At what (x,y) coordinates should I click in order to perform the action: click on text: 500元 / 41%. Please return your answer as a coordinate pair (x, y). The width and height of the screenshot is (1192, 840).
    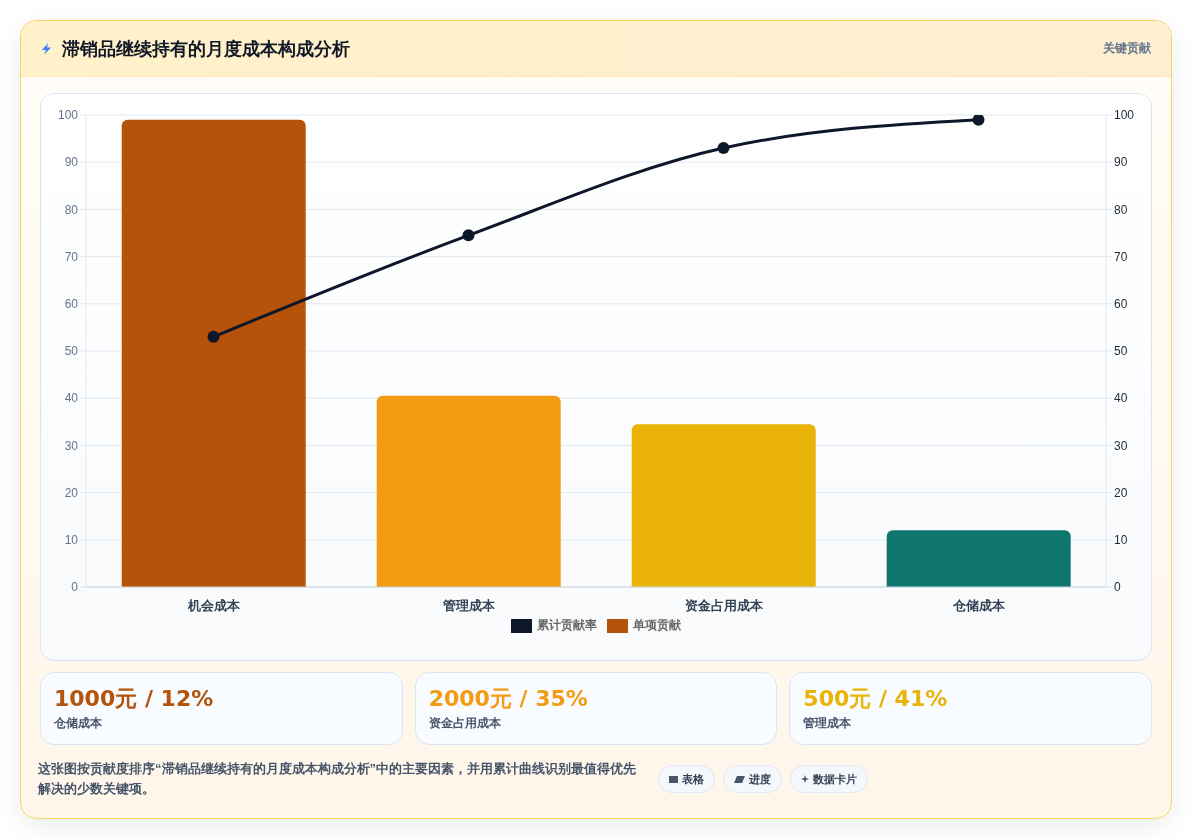
    Looking at the image, I should click on (875, 698).